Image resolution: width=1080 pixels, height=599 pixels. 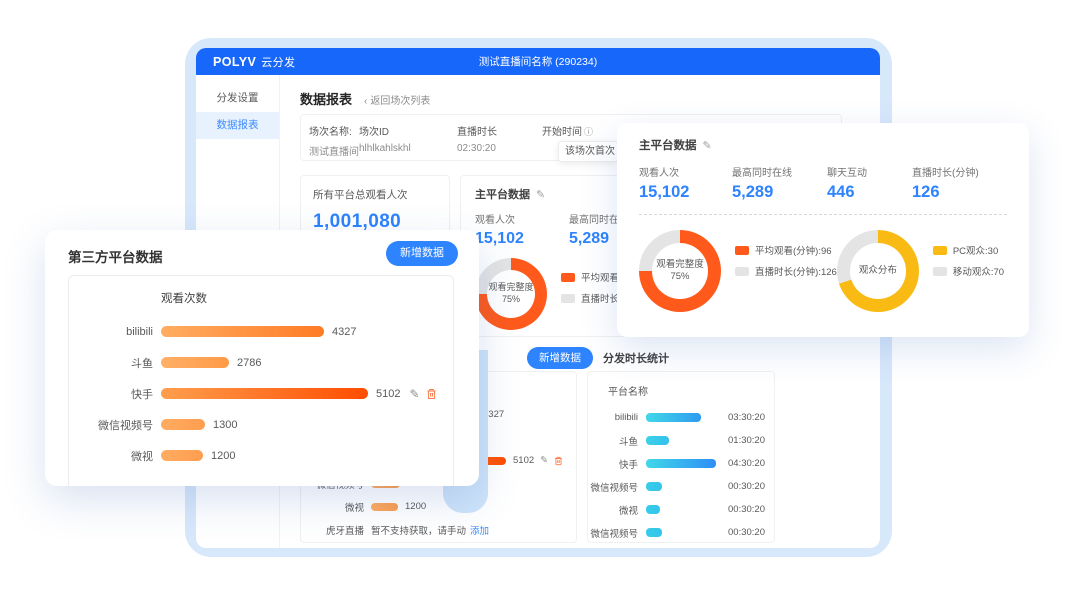 I want to click on duration-chart-panel: 平台名称 bilibili 03:30:20 斗鱼 01:30:20 快手, so click(x=681, y=457).